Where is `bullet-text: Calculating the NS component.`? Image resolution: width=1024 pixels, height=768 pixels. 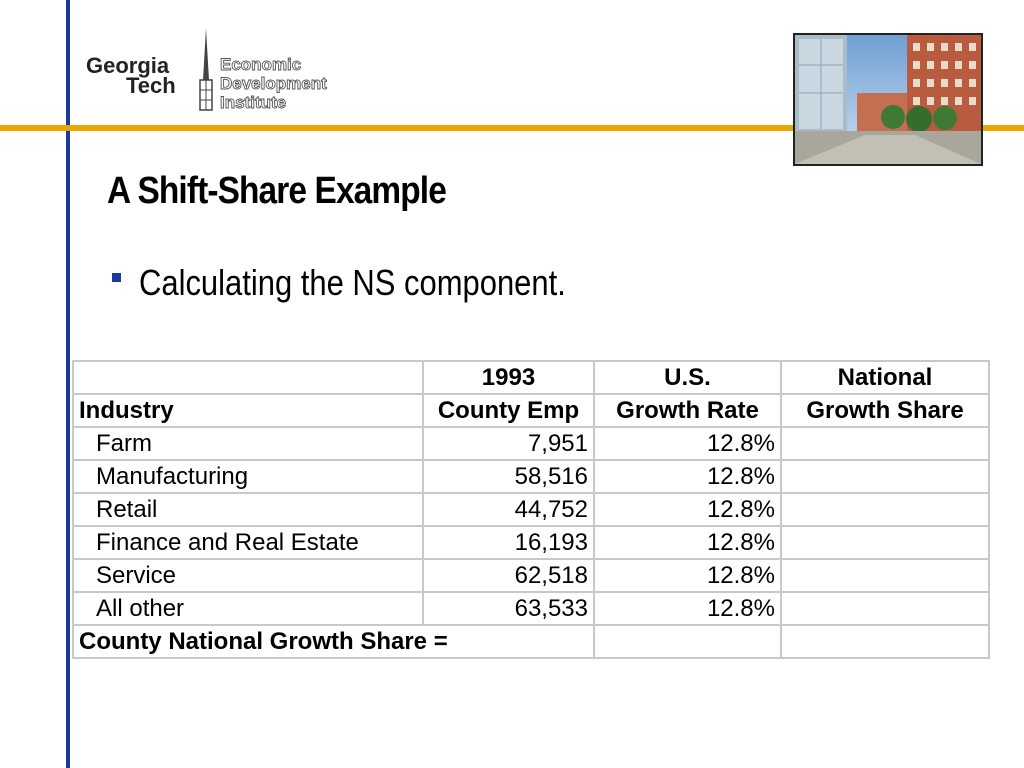
bullet-text: Calculating the NS component. is located at coordinates (353, 282).